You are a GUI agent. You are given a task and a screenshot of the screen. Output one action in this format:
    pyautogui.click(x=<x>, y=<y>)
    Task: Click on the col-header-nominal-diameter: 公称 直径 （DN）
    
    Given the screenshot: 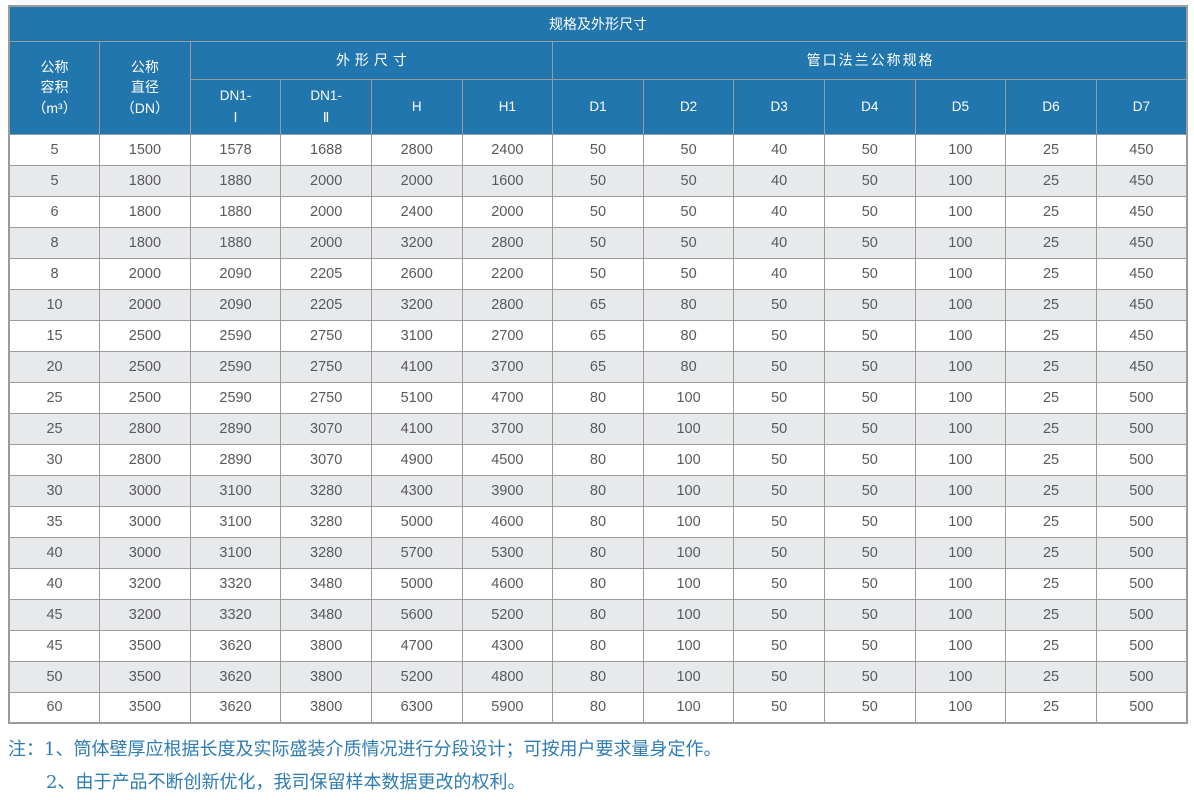 What is the action you would take?
    pyautogui.click(x=145, y=87)
    